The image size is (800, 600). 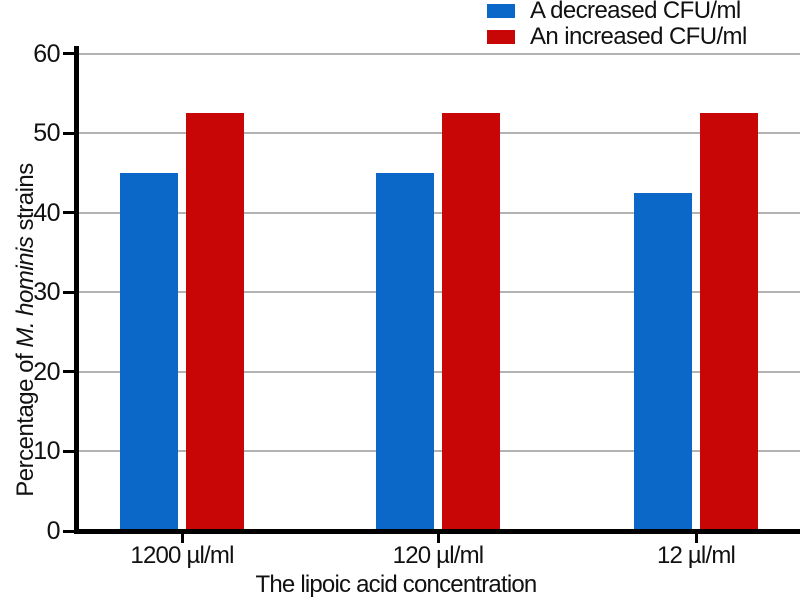 I want to click on x-axis, so click(x=437, y=531).